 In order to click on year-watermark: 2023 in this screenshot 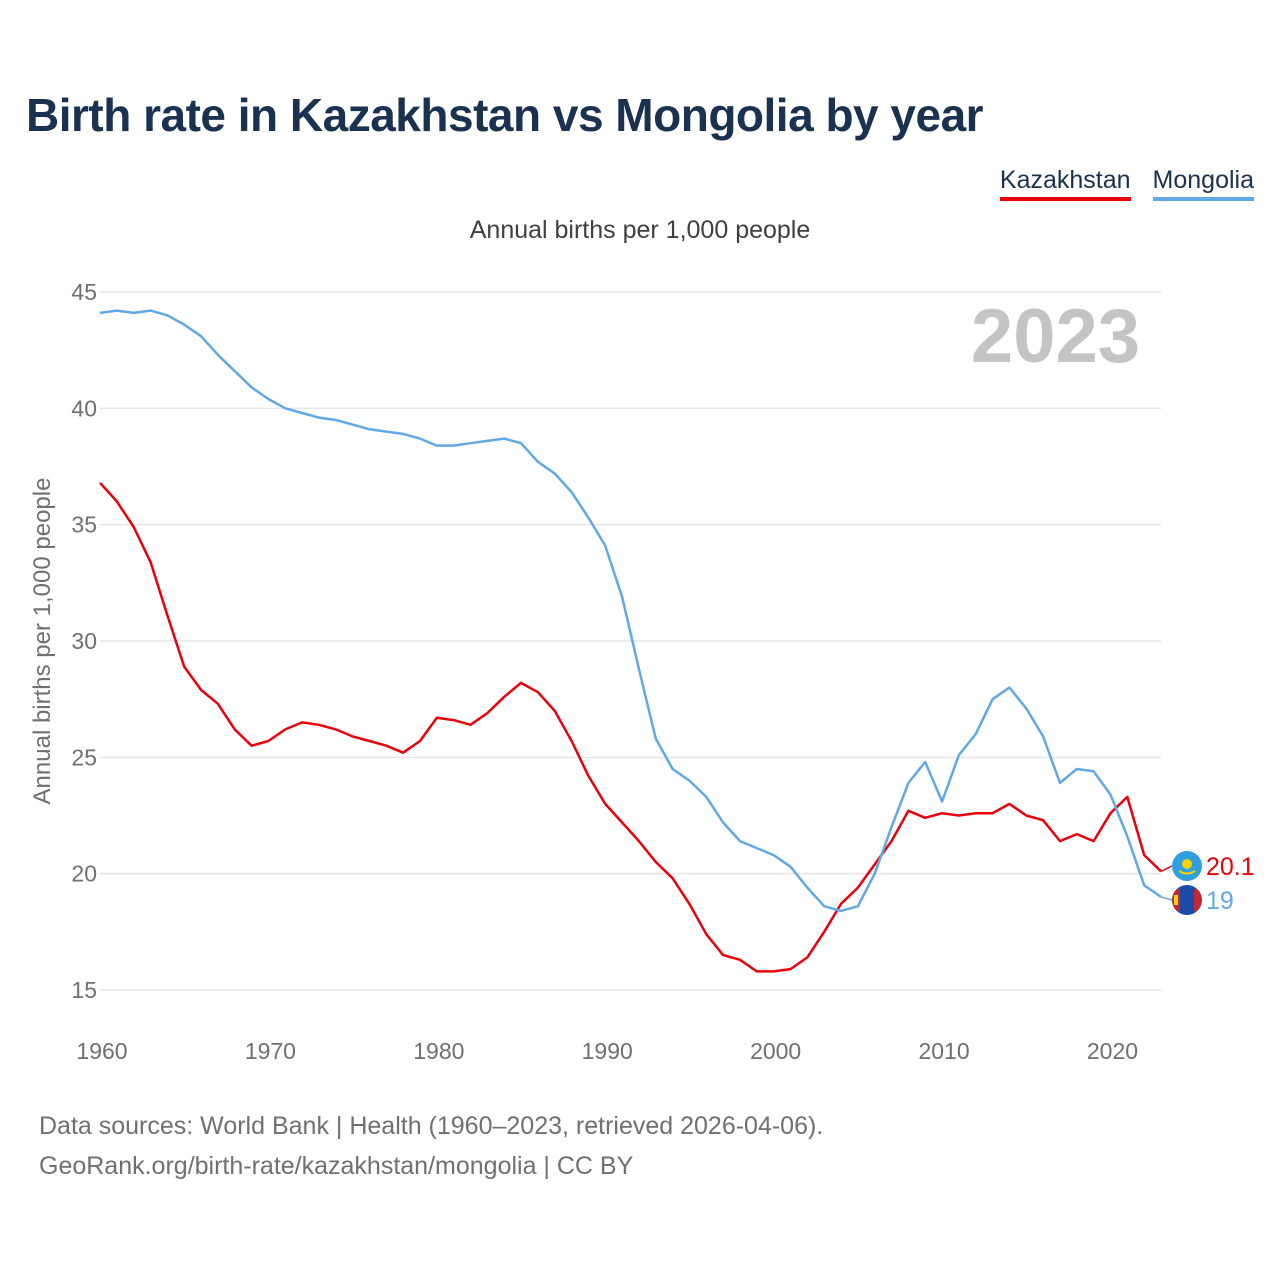, I will do `click(1055, 336)`.